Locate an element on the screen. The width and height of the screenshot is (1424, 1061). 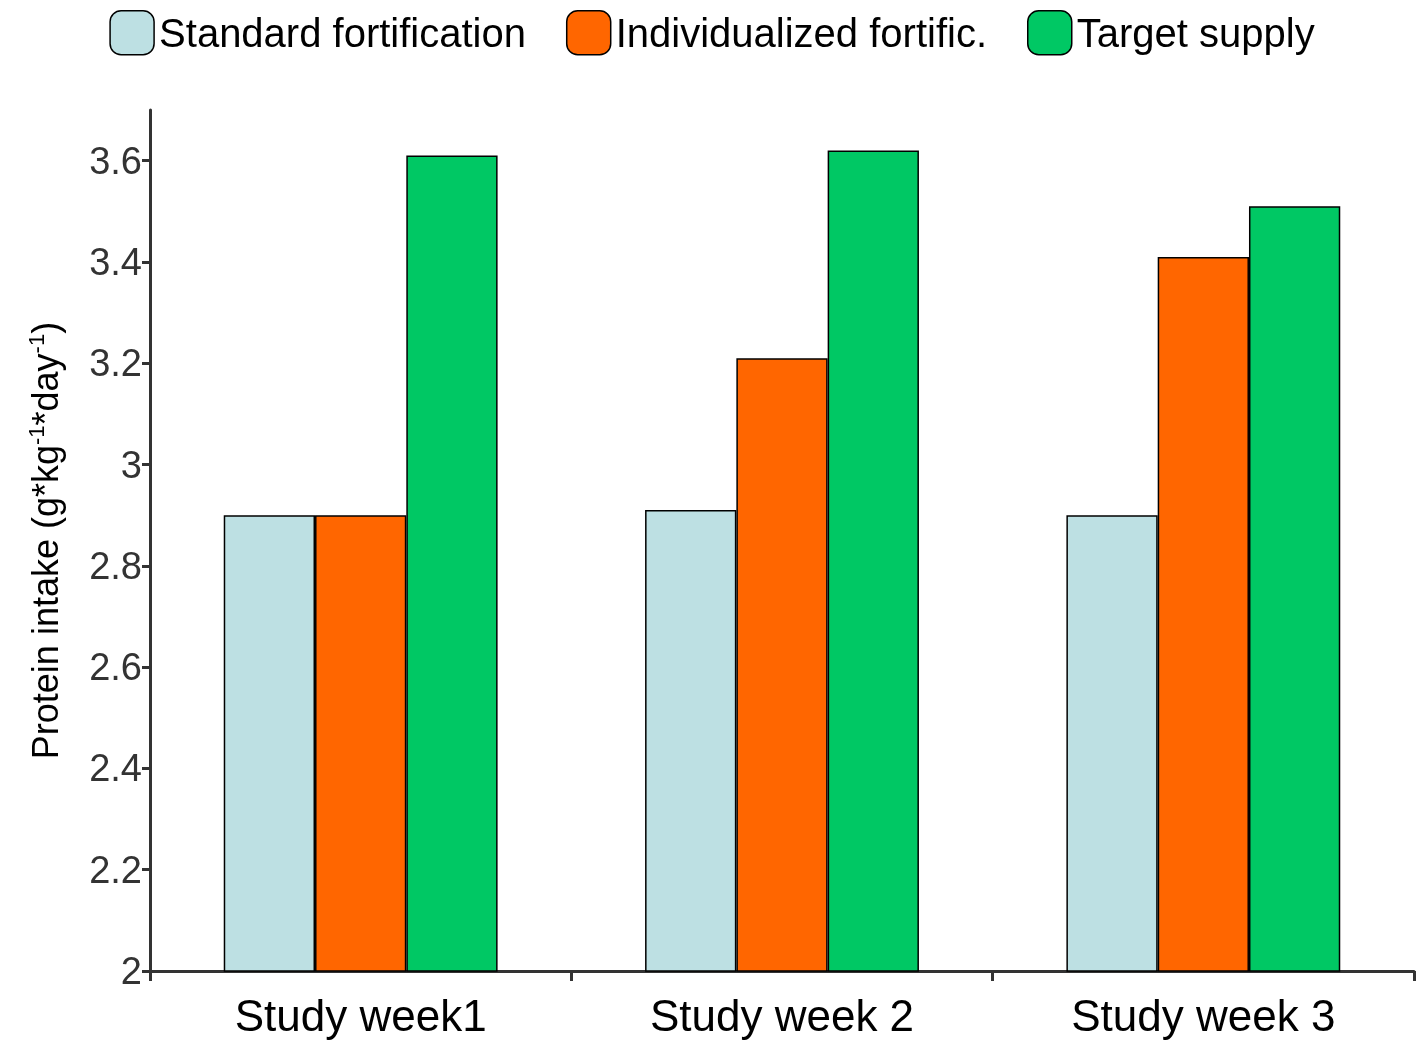
y-tick-label: 2.6 is located at coordinates (115, 667).